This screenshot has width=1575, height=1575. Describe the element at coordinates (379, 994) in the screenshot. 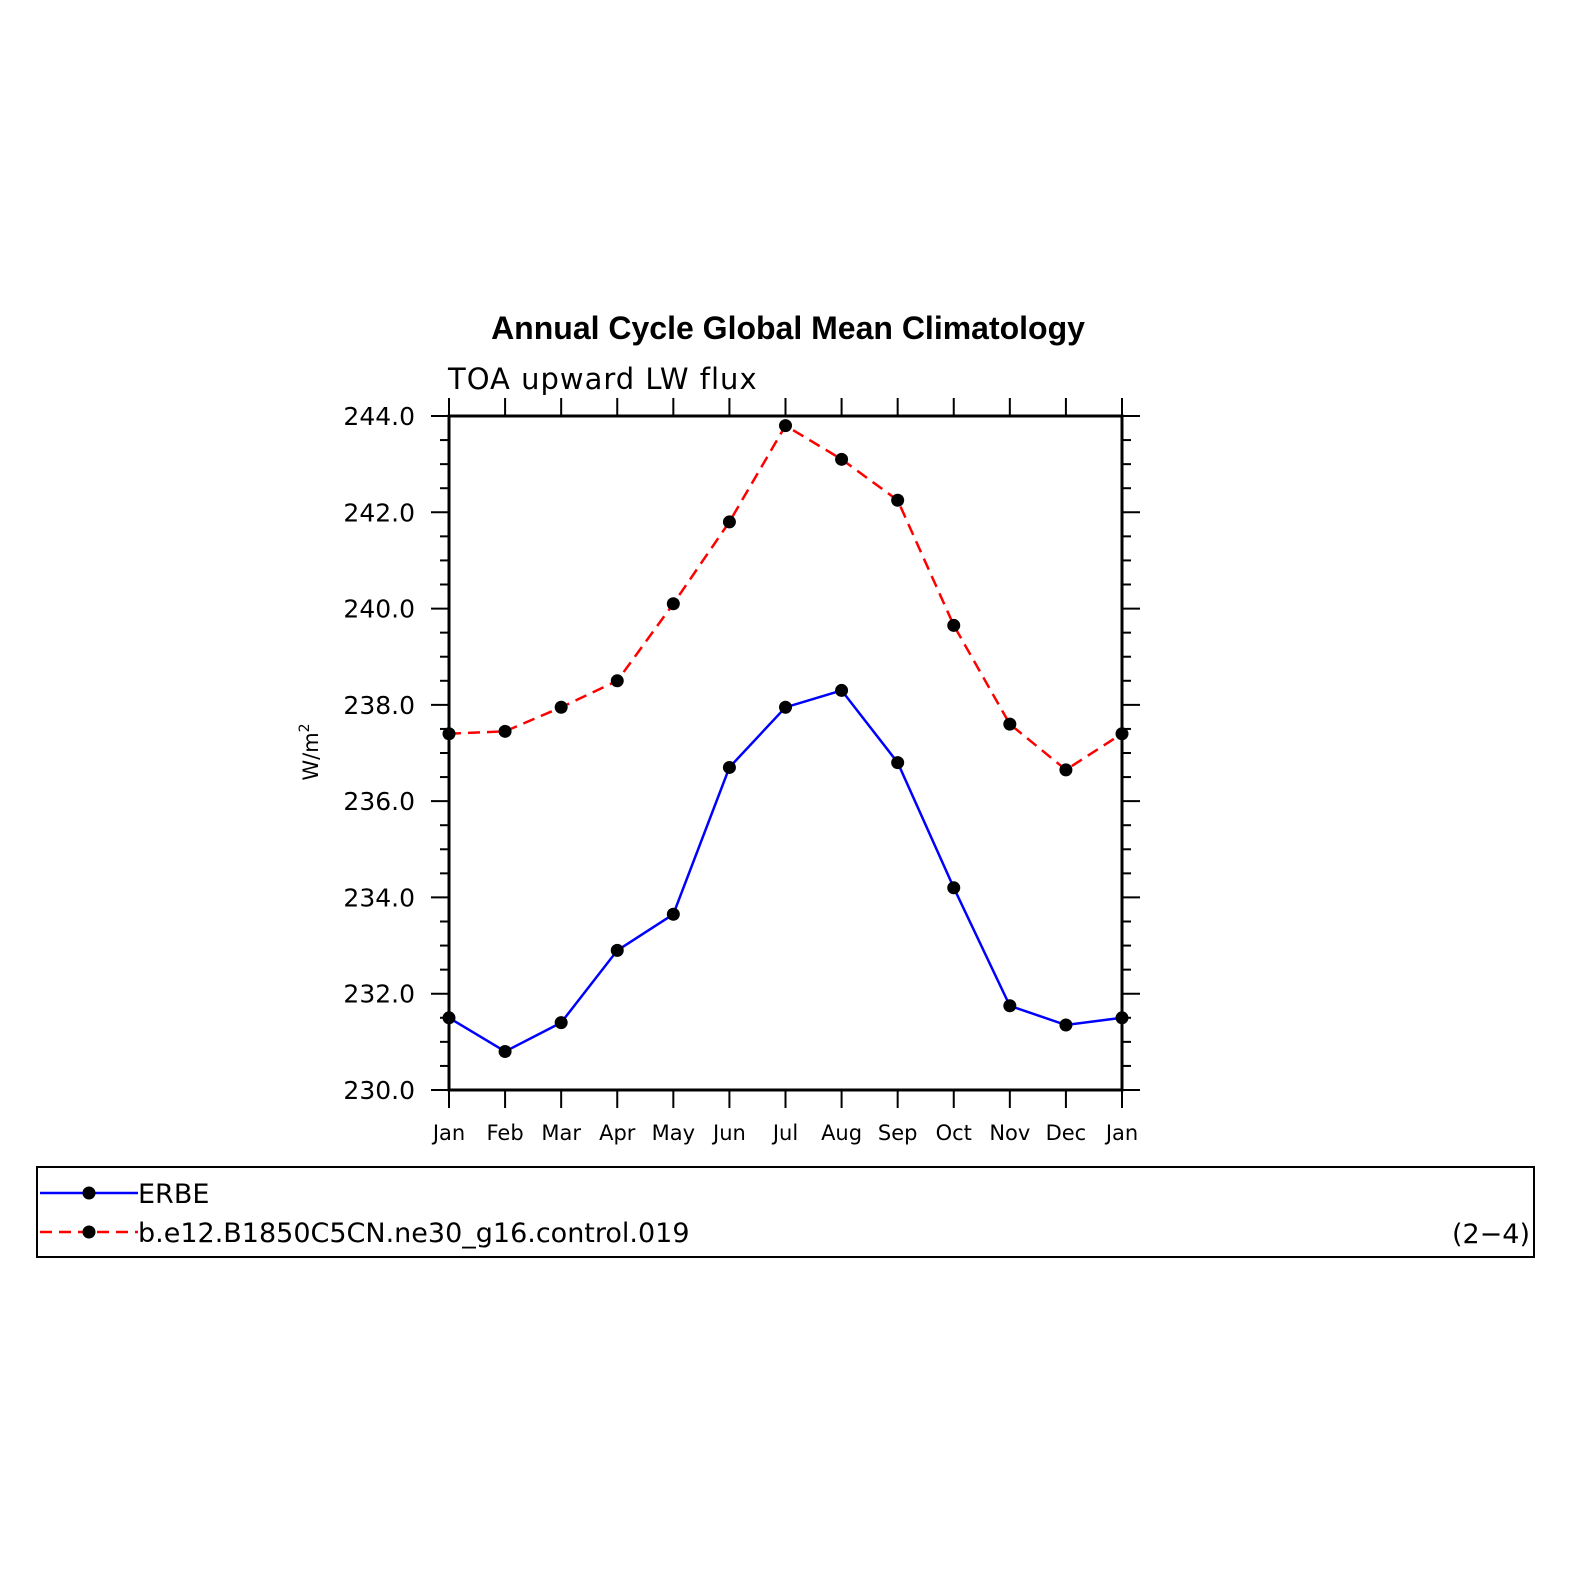

I see `y-tick-label: 232.0` at that location.